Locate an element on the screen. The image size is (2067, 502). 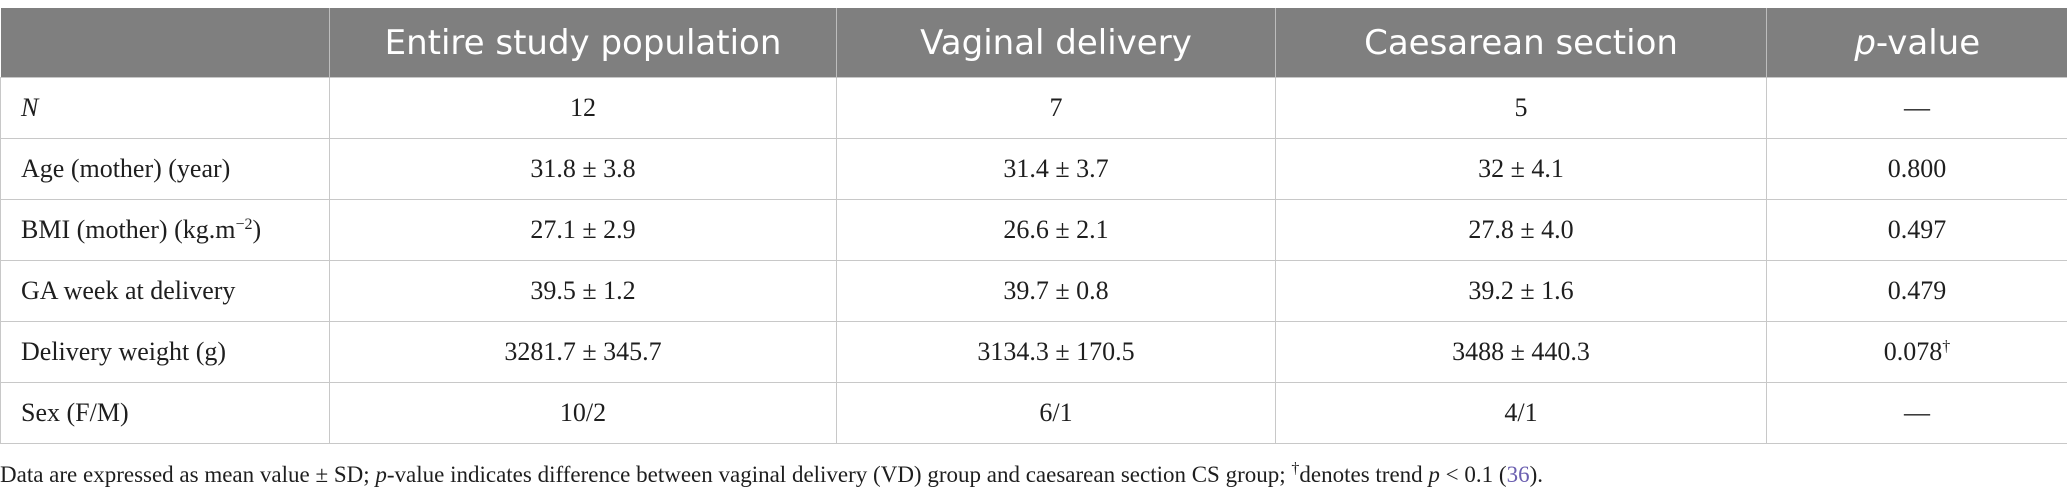
footnote-p-italic: p is located at coordinates (381, 474).